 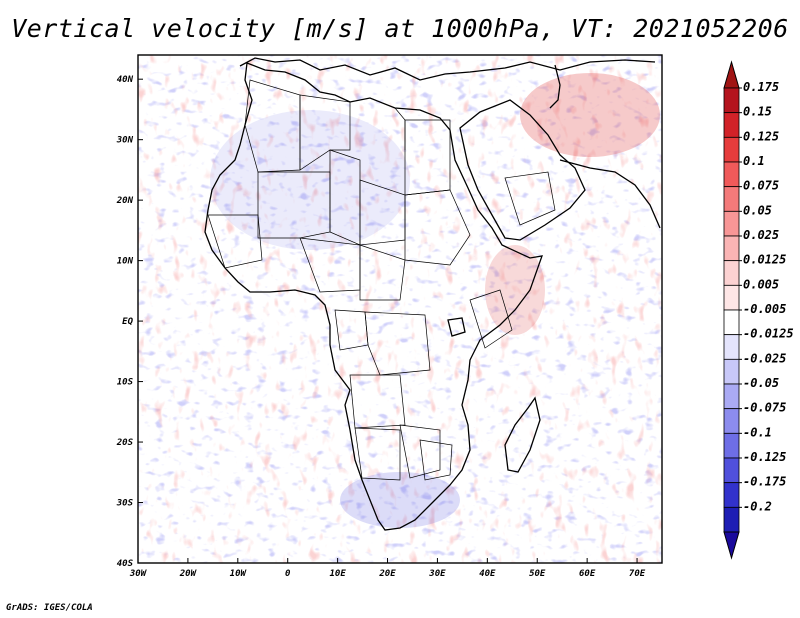 I want to click on lon-label: 10W, so click(x=239, y=574).